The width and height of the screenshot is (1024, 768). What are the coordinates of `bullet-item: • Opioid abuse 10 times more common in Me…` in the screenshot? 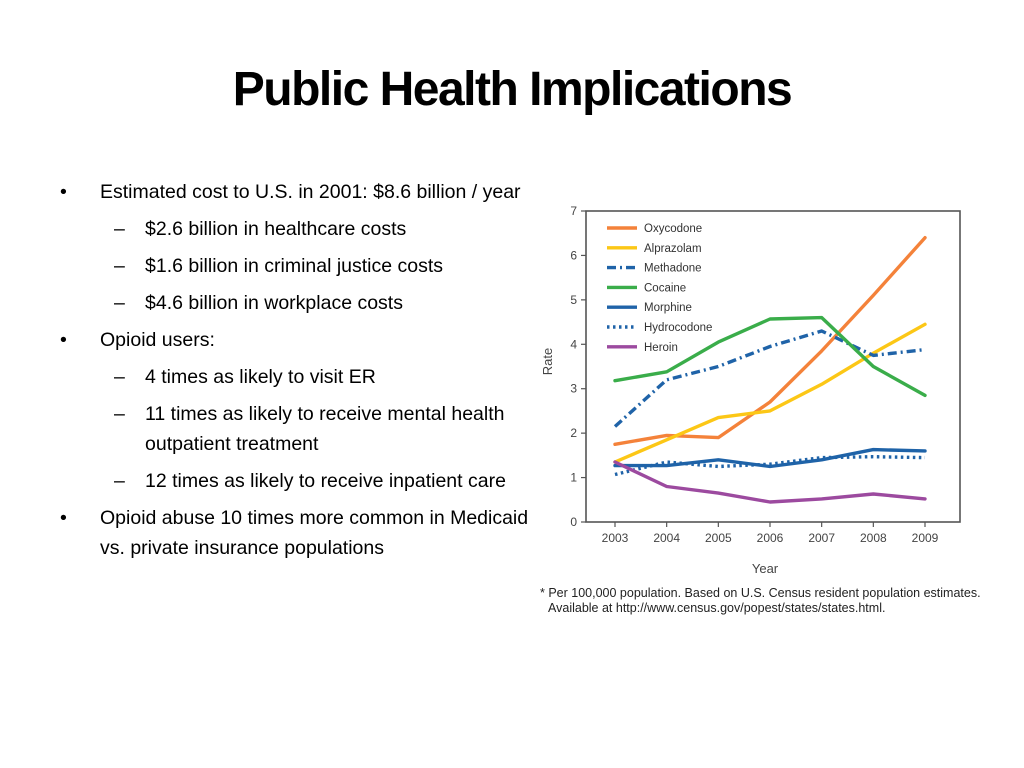 It's located at (294, 533).